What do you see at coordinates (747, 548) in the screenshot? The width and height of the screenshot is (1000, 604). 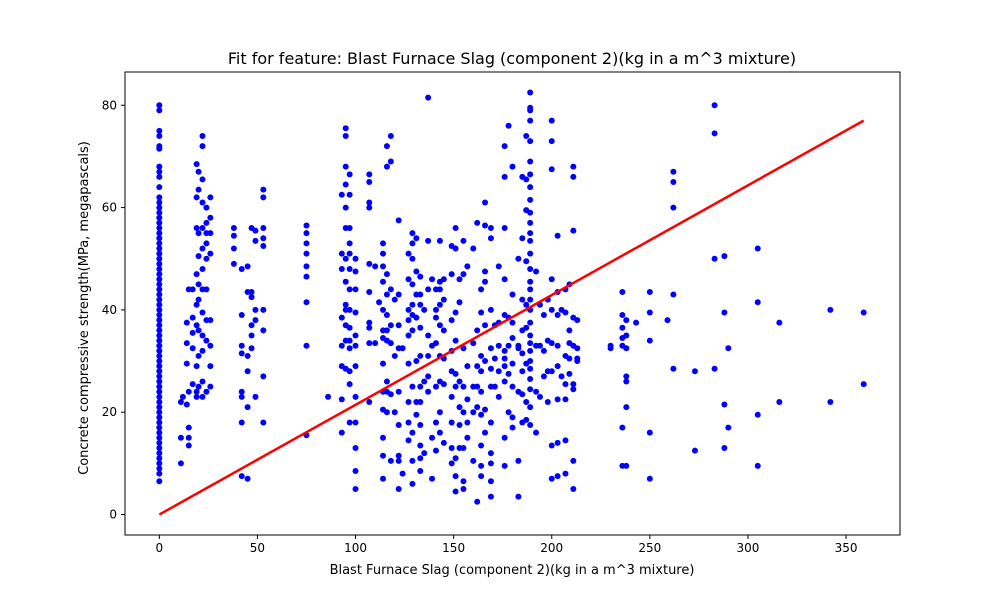 I see `x-tick-label: 300` at bounding box center [747, 548].